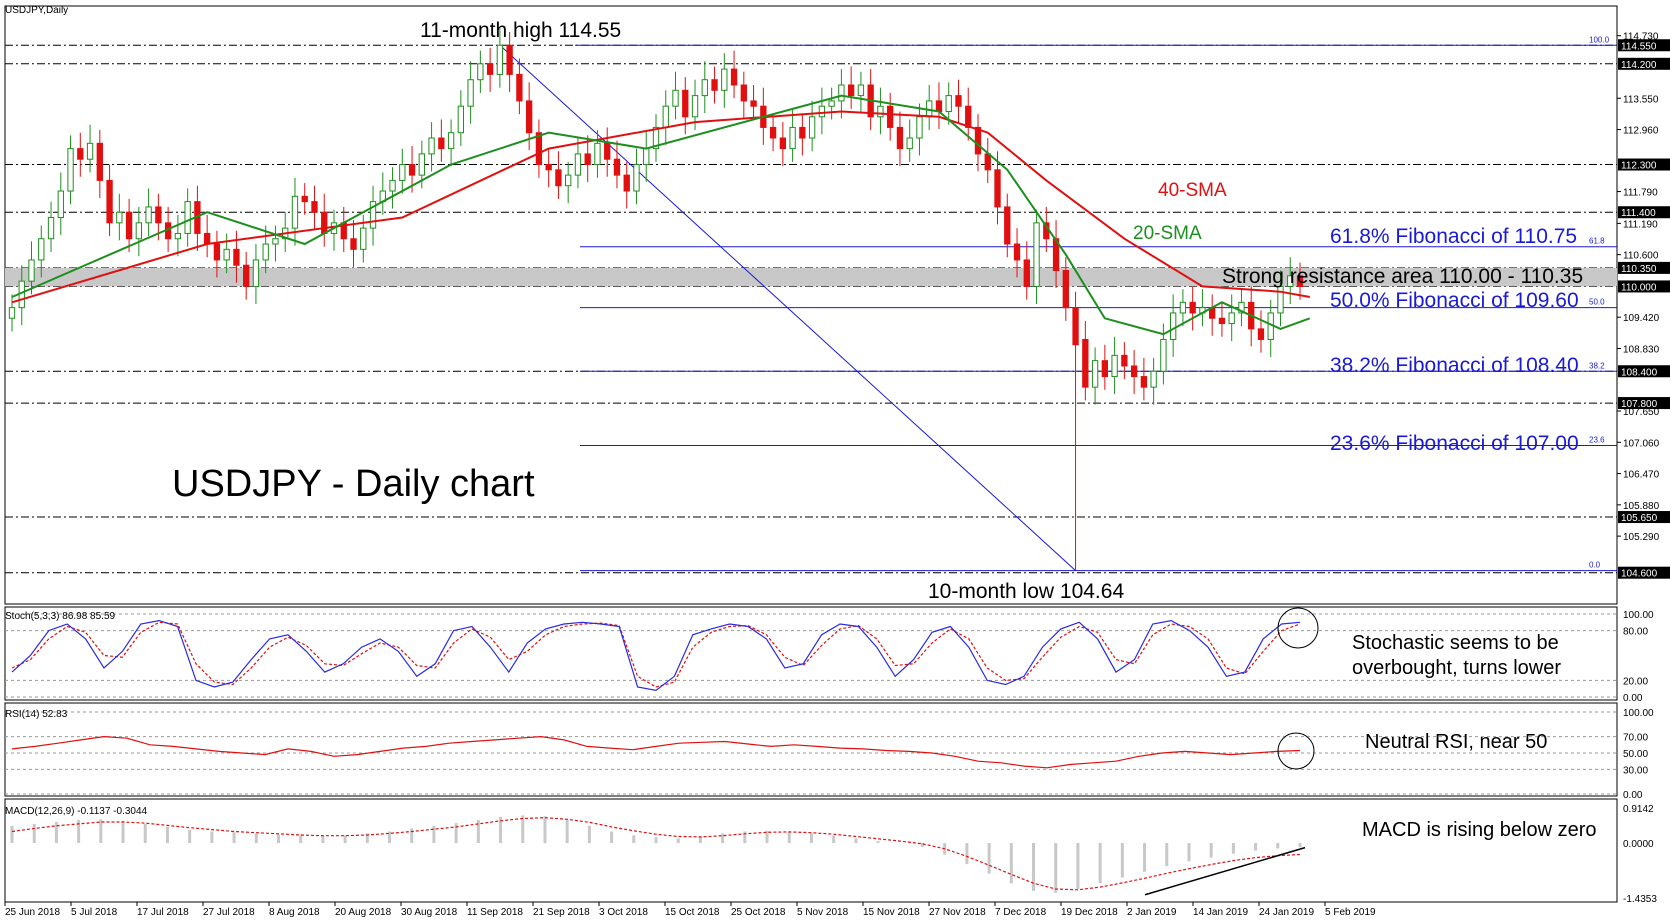  Describe the element at coordinates (1635, 770) in the screenshot. I see `panel-tick-label: 30.00` at that location.